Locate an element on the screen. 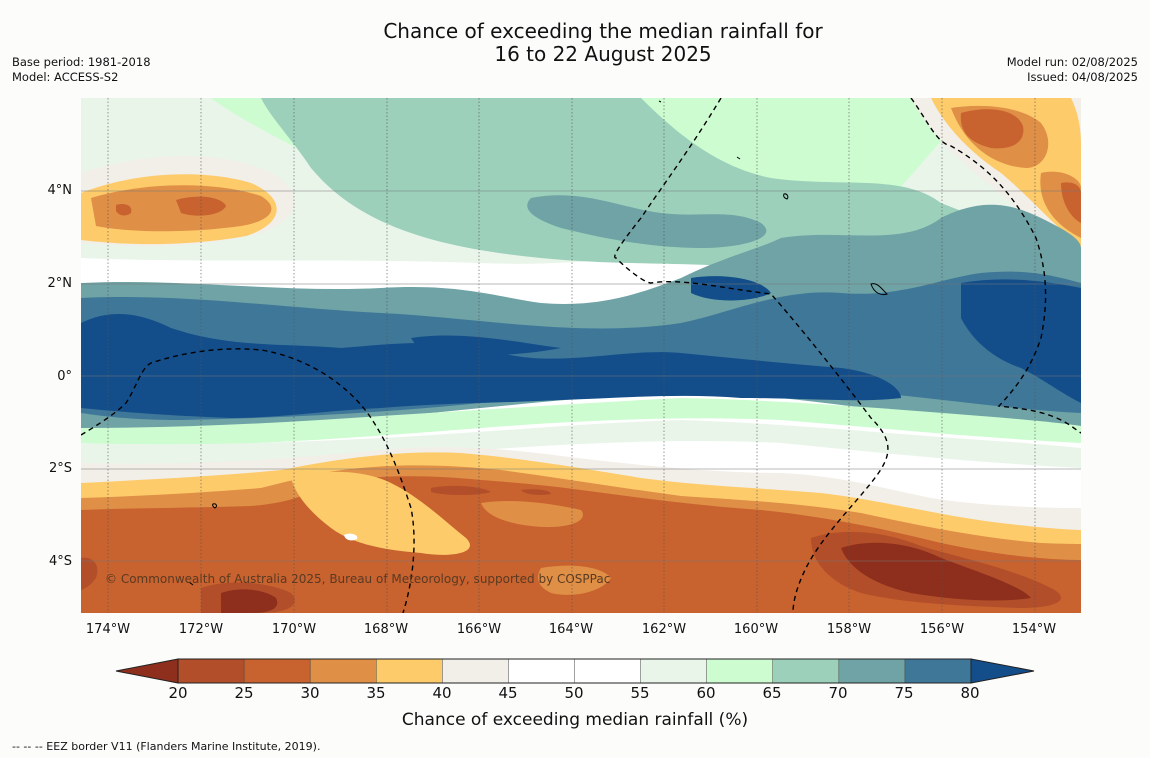 This screenshot has width=1150, height=758. model-text: Model: ACCESS-S2 is located at coordinates (65, 77).